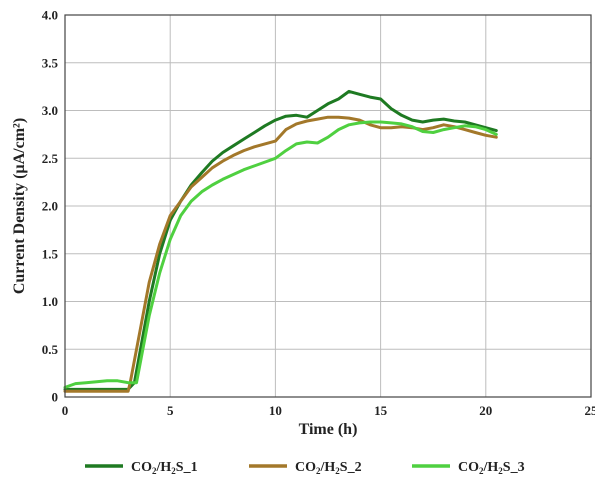 The height and width of the screenshot is (483, 595). I want to click on x-tick-label: 0, so click(65, 410).